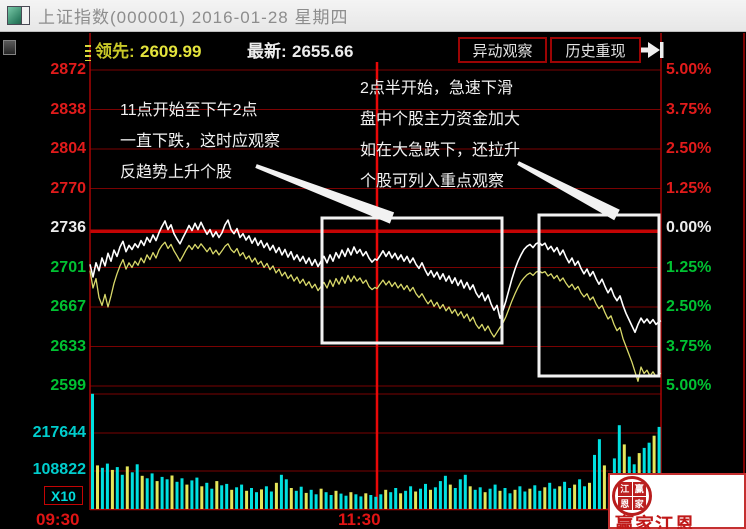 Image resolution: width=746 pixels, height=529 pixels. Describe the element at coordinates (373, 16) in the screenshot. I see `title-bar: 上证指数(000001) 2016-01-28 星期四` at that location.